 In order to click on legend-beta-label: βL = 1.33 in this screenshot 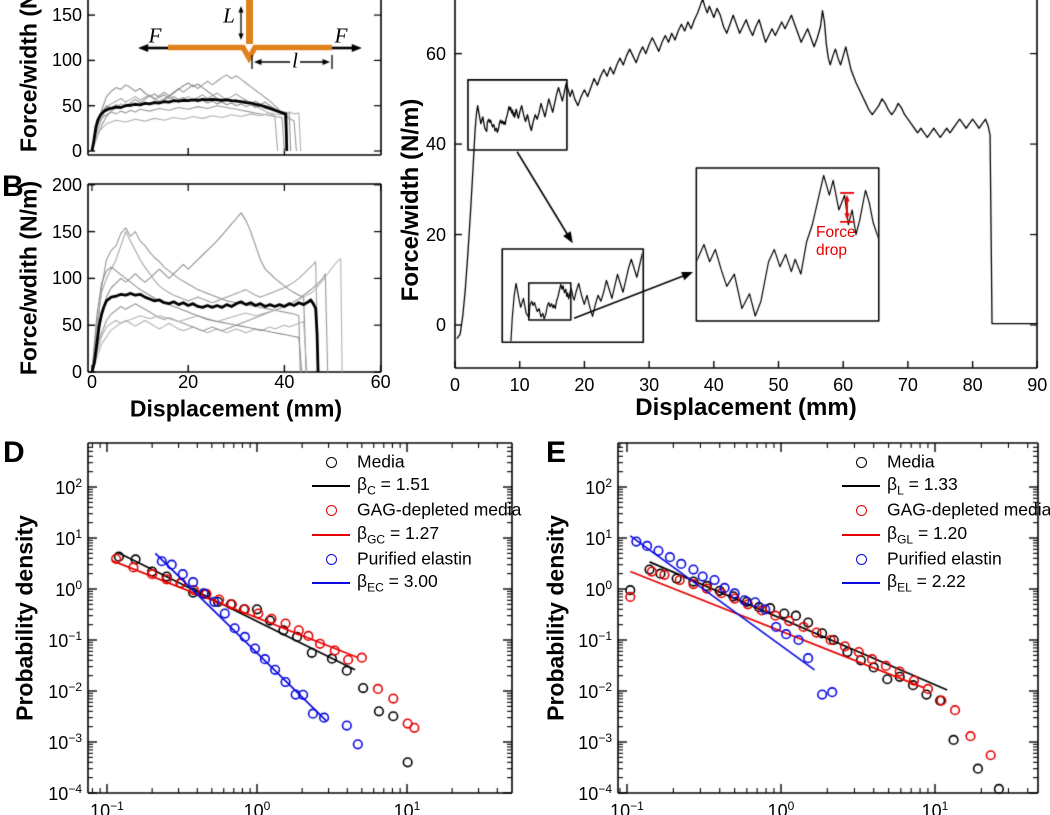, I will do `click(922, 485)`.